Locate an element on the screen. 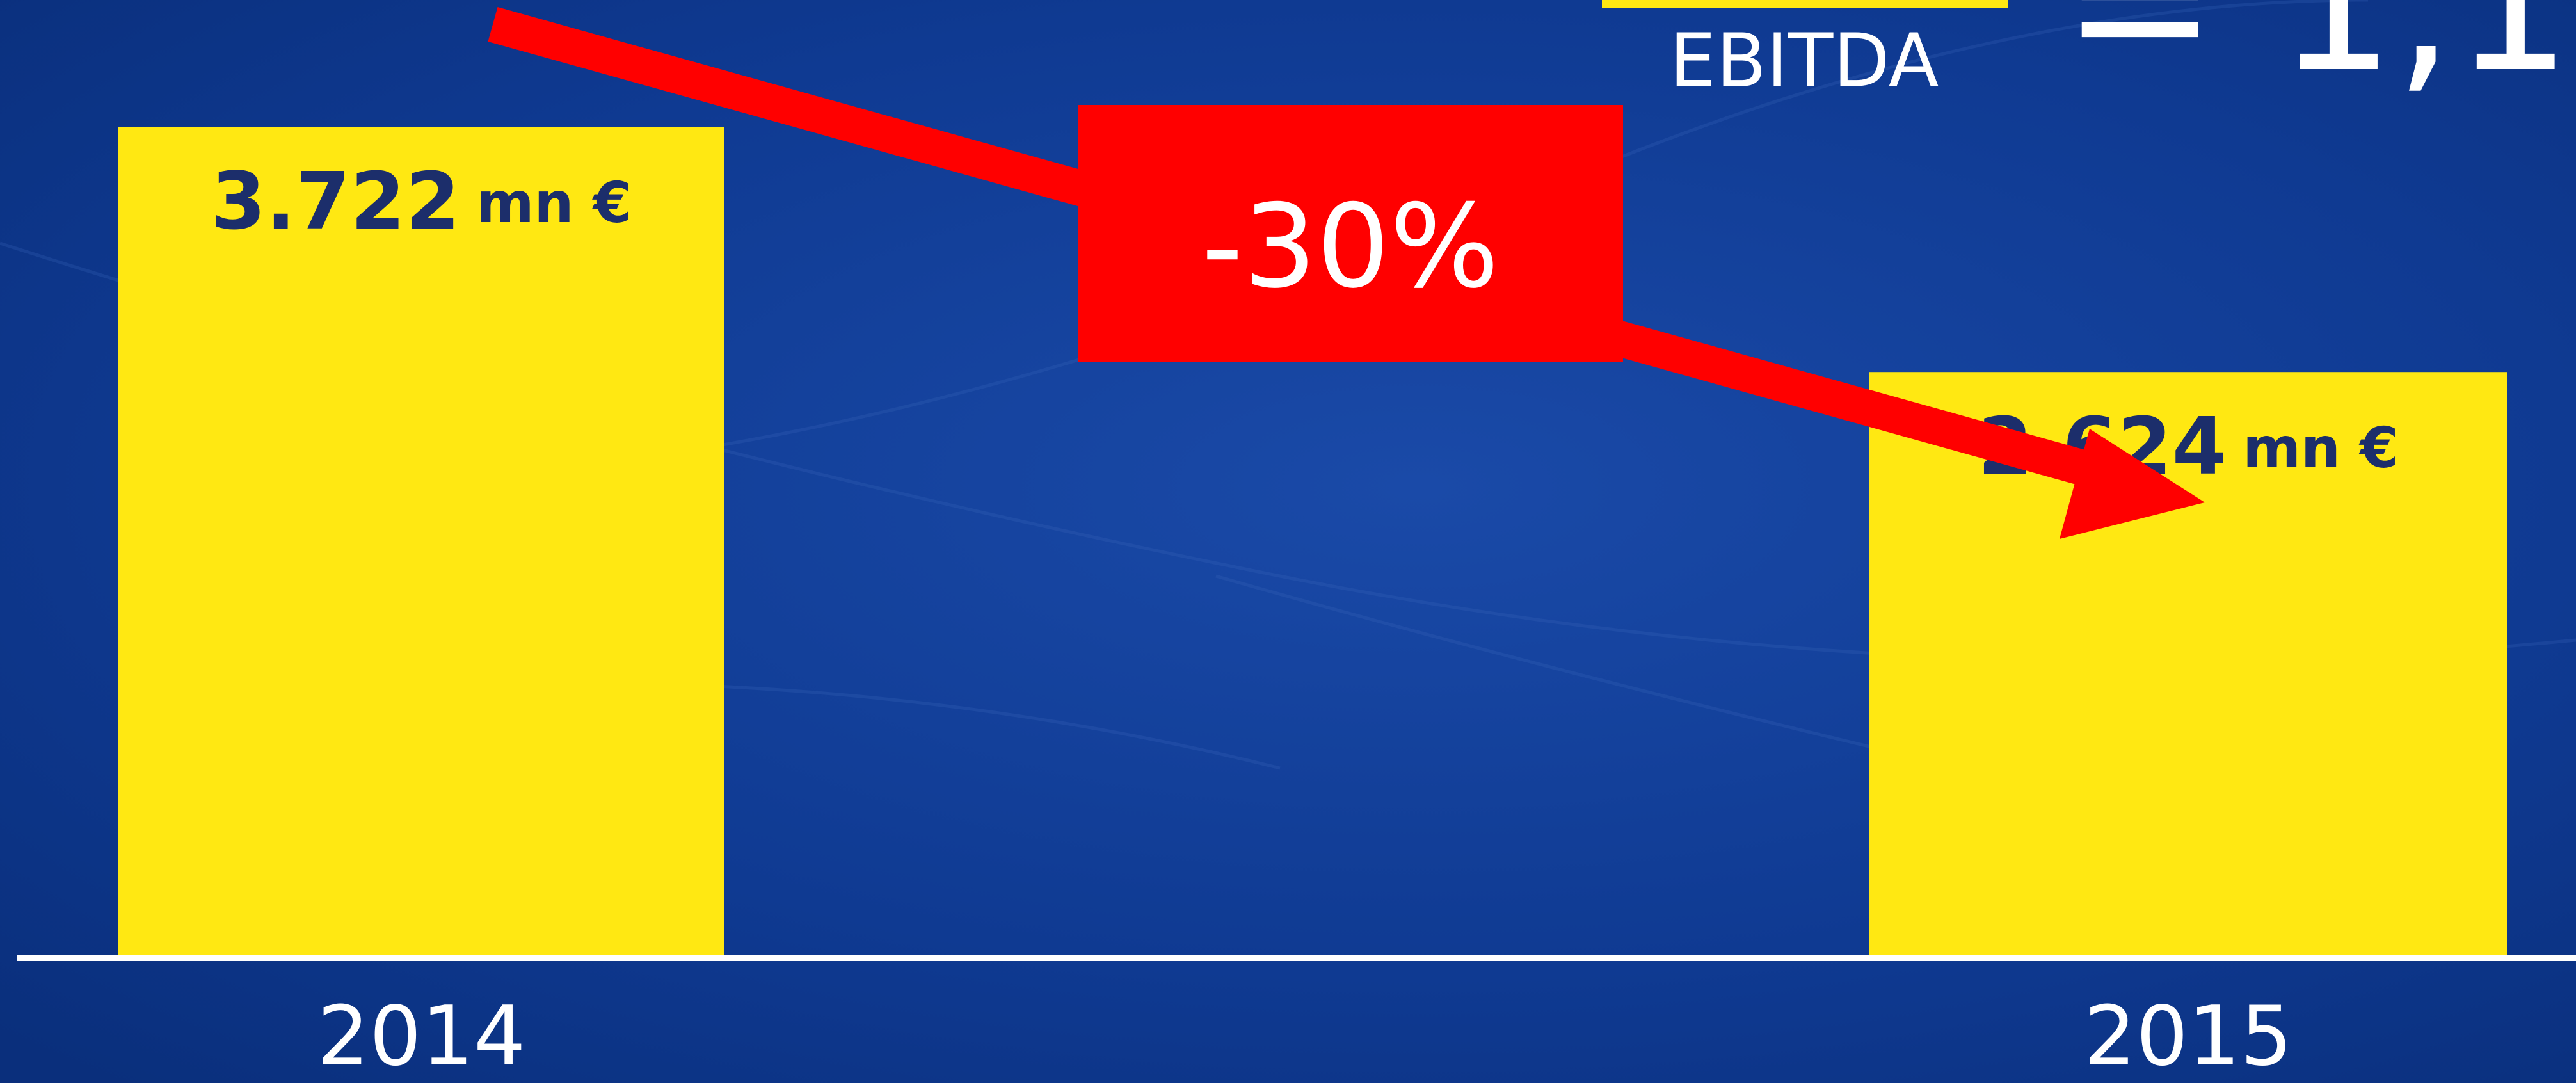 The image size is (2576, 1083). legend-label: EBITDA is located at coordinates (1804, 61).